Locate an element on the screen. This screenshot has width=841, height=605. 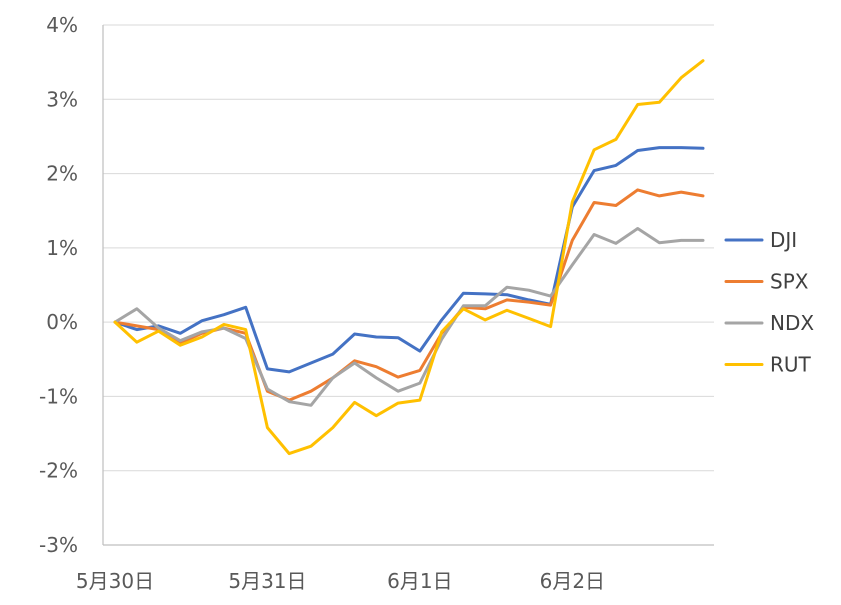
y-tick-label: 0% is located at coordinates (62, 322).